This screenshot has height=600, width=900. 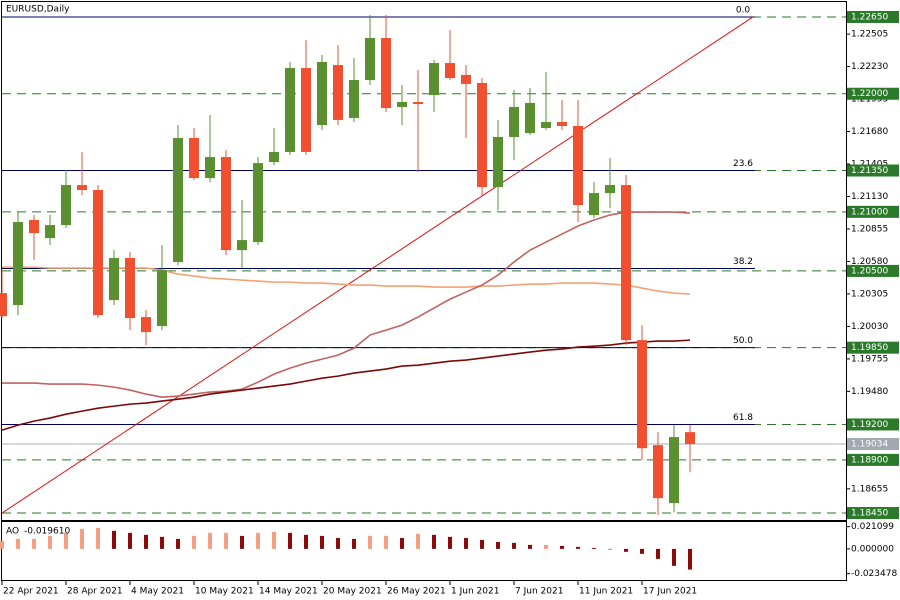 What do you see at coordinates (869, 460) in the screenshot?
I see `level-label: 1.18900` at bounding box center [869, 460].